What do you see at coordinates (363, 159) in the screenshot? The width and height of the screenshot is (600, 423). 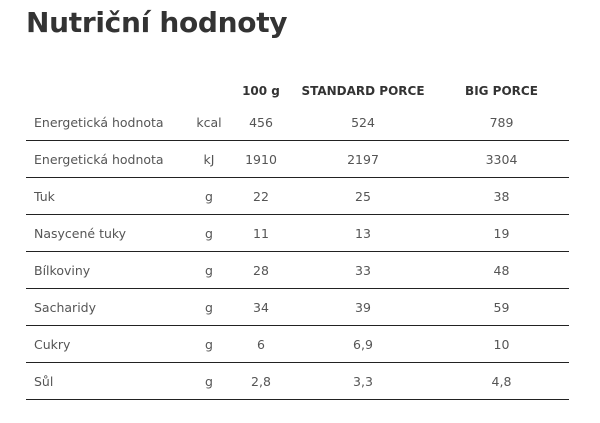 I see `row-standard: 2197` at bounding box center [363, 159].